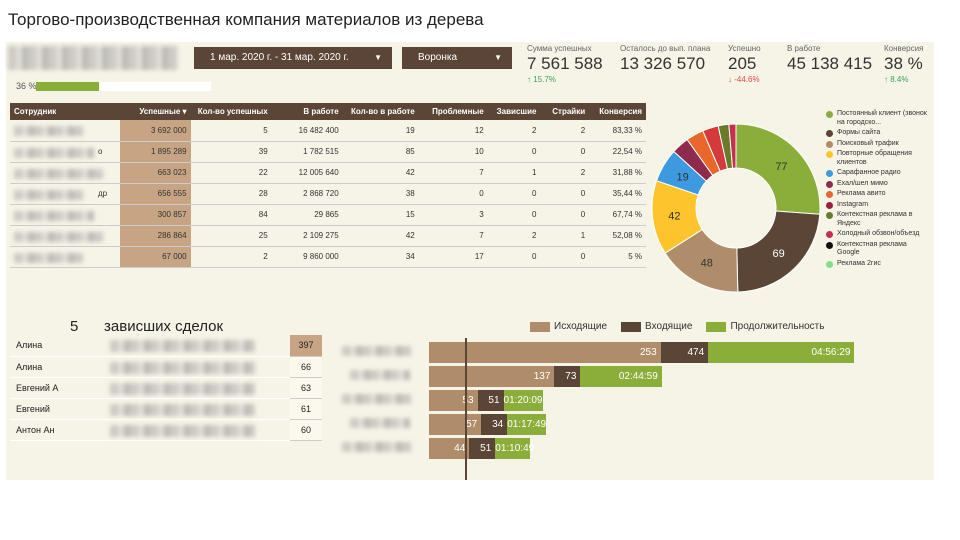  What do you see at coordinates (166, 346) in the screenshot?
I see `hanging-row: Алина 397` at bounding box center [166, 346].